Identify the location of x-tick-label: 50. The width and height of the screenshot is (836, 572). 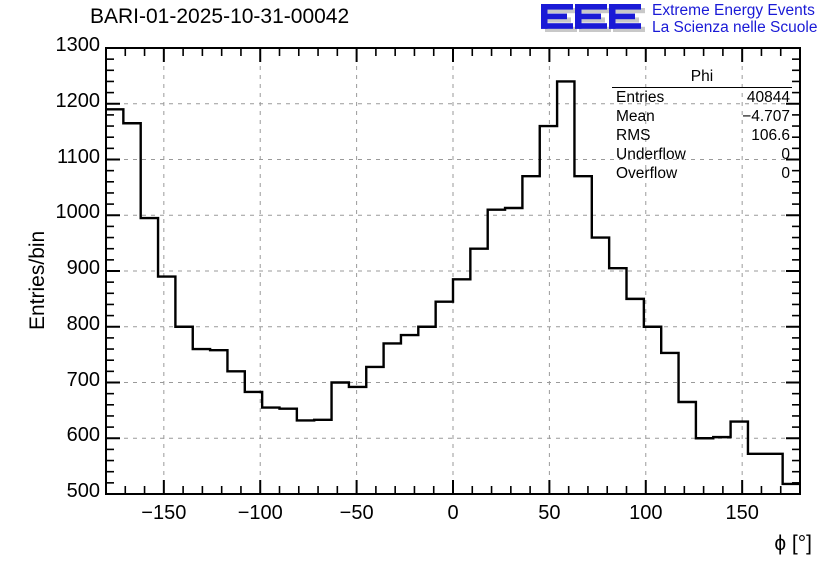
(549, 513).